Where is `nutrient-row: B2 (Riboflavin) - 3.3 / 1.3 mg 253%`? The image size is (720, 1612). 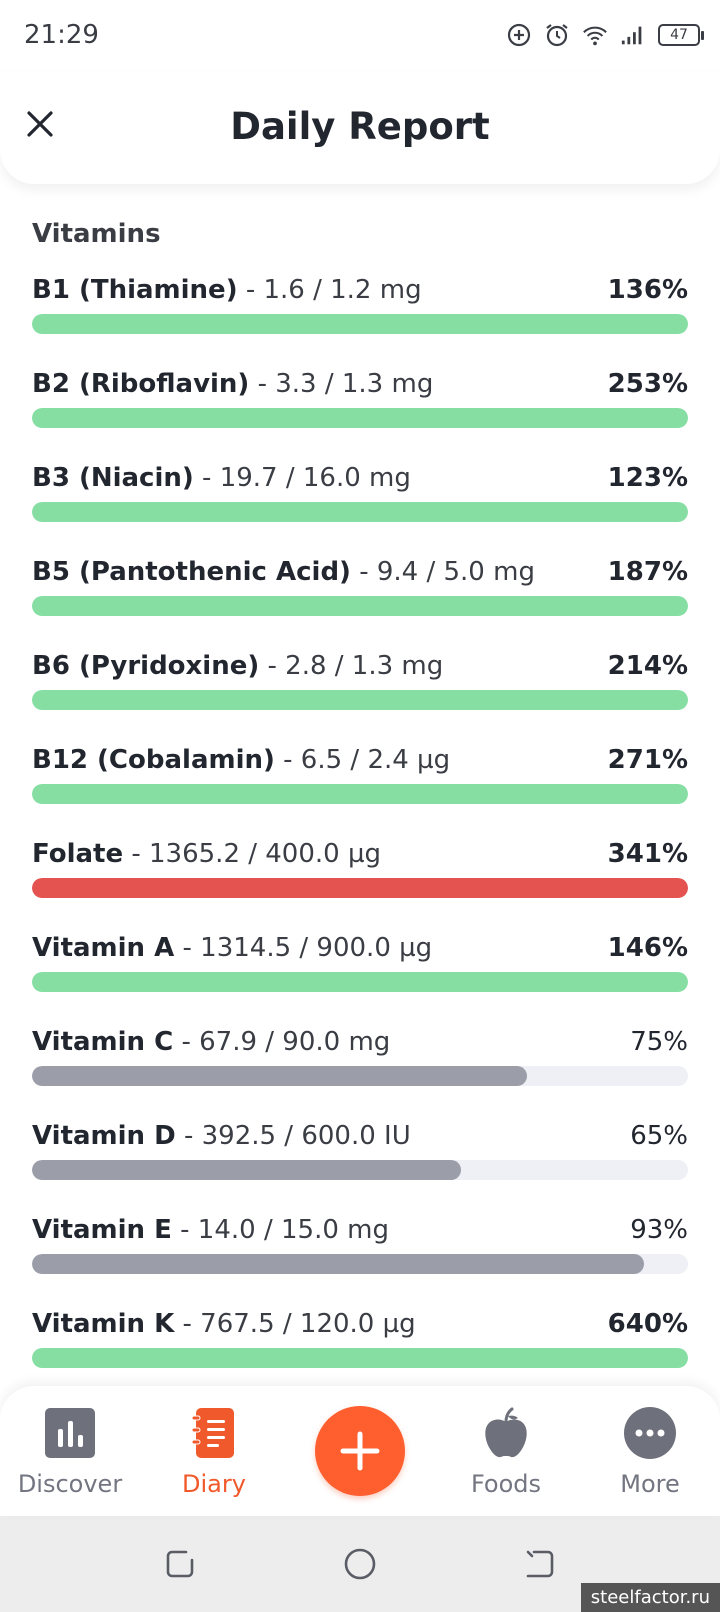
nutrient-row: B2 (Riboflavin) - 3.3 / 1.3 mg 253% is located at coordinates (360, 411).